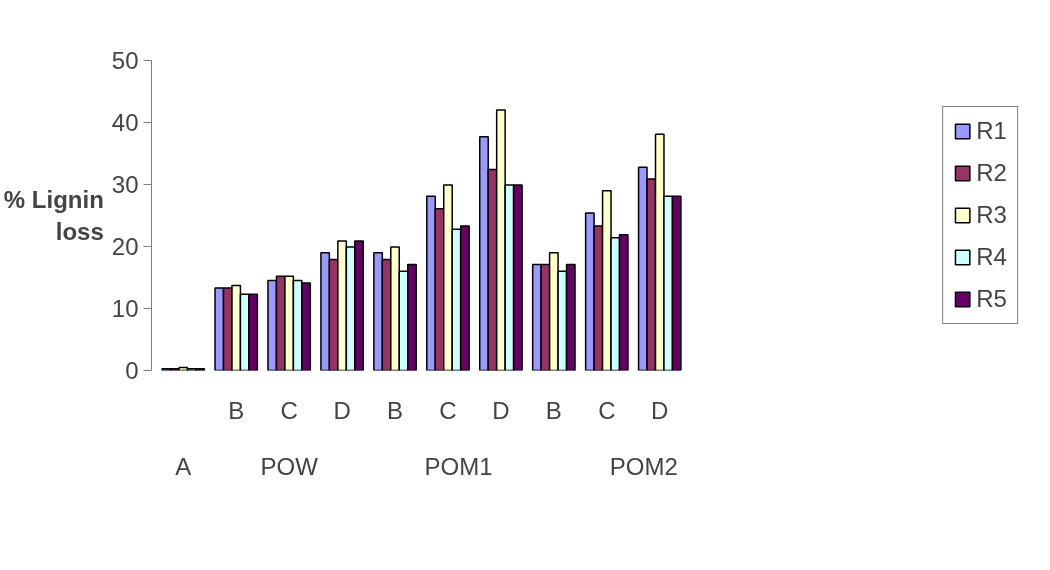  I want to click on legend-label: R3, so click(991, 215).